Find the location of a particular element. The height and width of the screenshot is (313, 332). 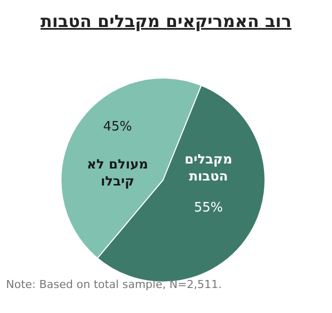

text: Note: Based on total sample, N=2,511. is located at coordinates (114, 284).